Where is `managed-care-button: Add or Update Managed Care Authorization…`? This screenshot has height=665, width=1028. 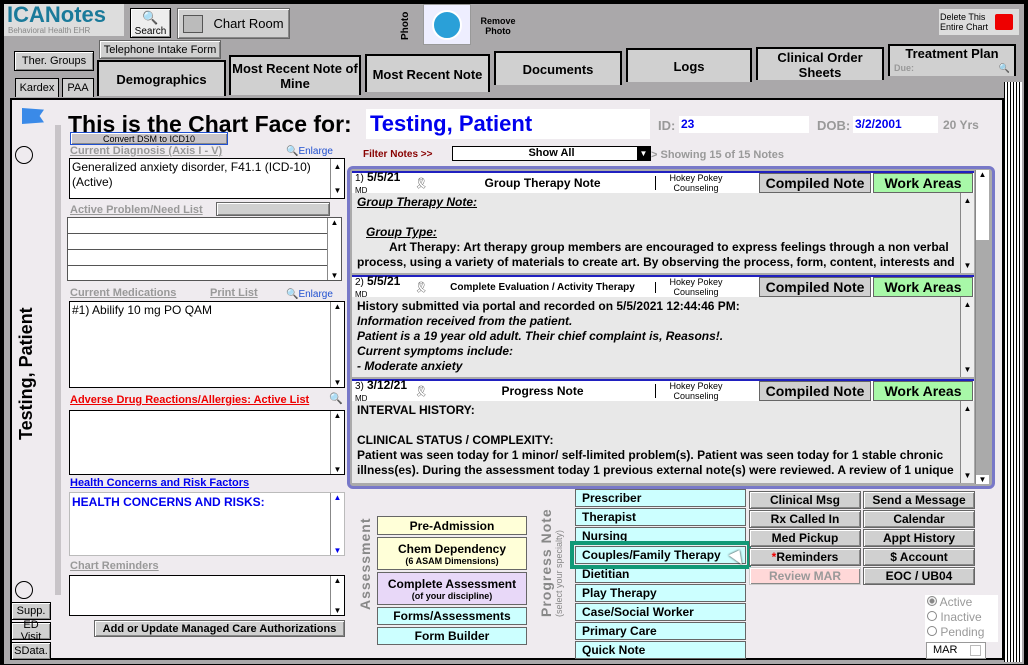 managed-care-button: Add or Update Managed Care Authorization… is located at coordinates (219, 628).